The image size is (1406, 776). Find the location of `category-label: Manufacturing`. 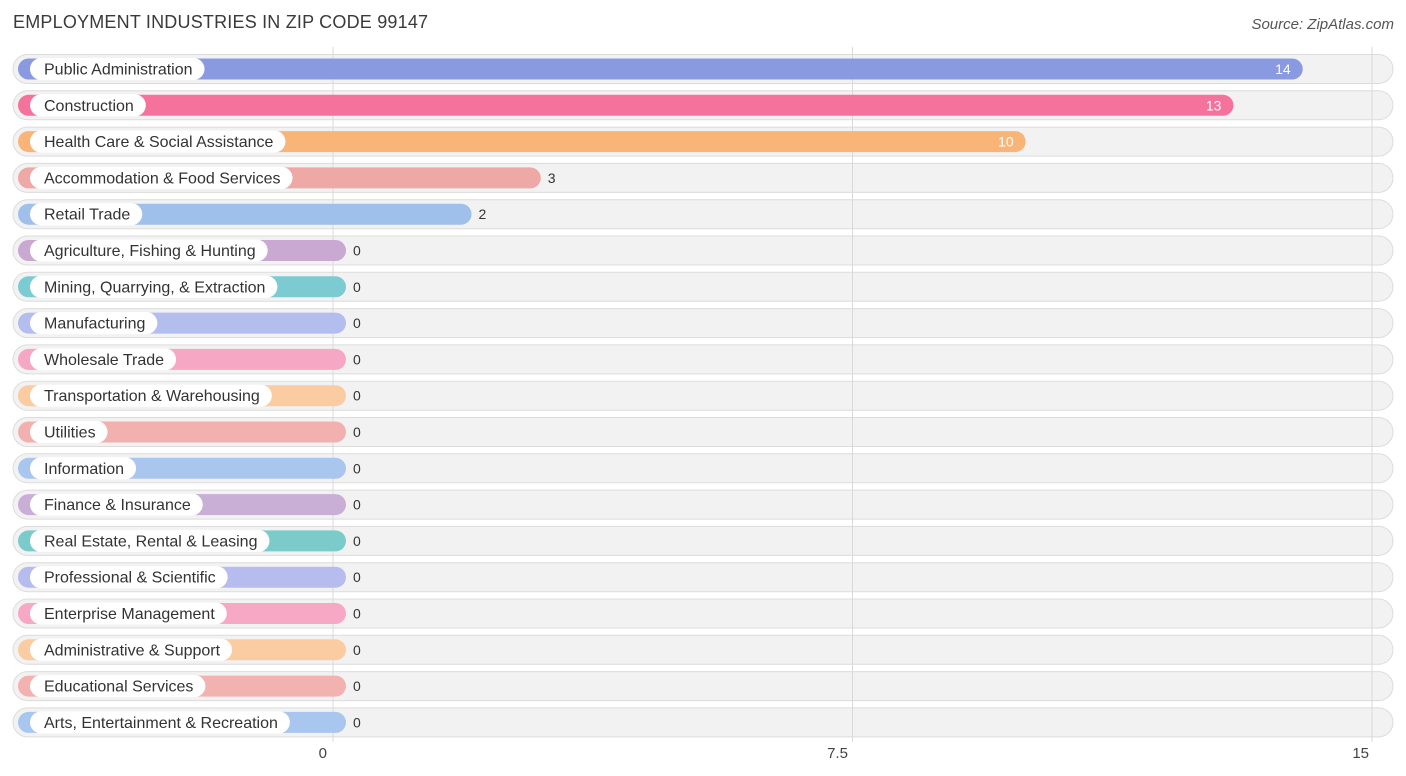

category-label: Manufacturing is located at coordinates (94, 324).